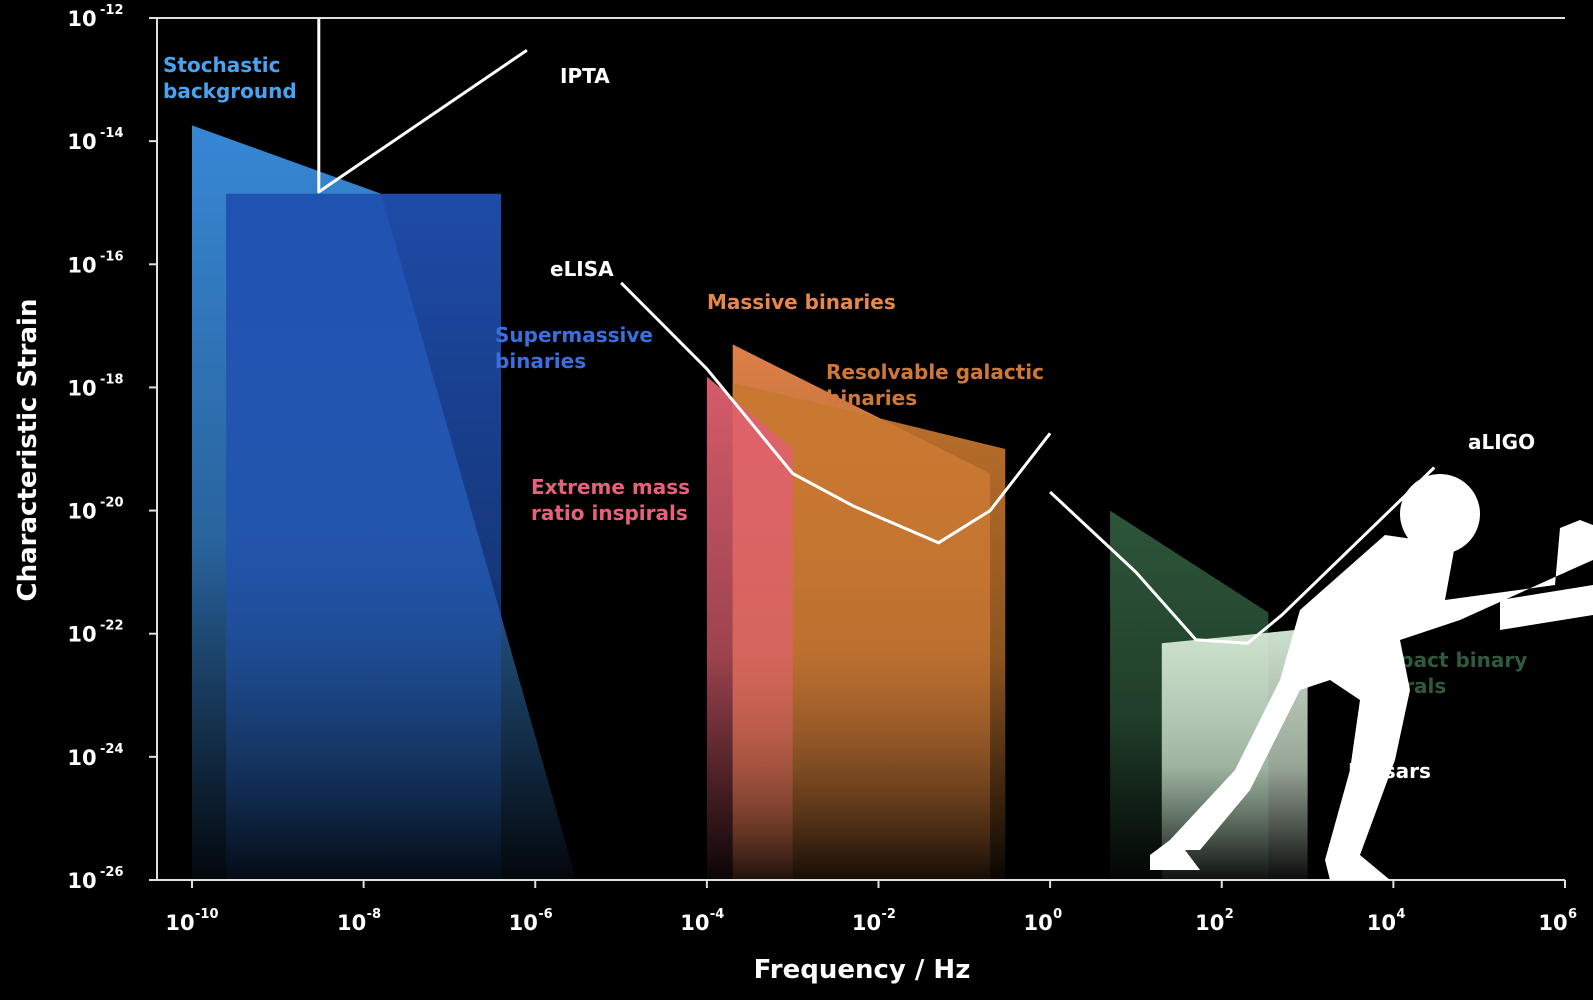 Image resolution: width=1593 pixels, height=1000 pixels. I want to click on pushing-figure-silhouette, so click(1371, 677).